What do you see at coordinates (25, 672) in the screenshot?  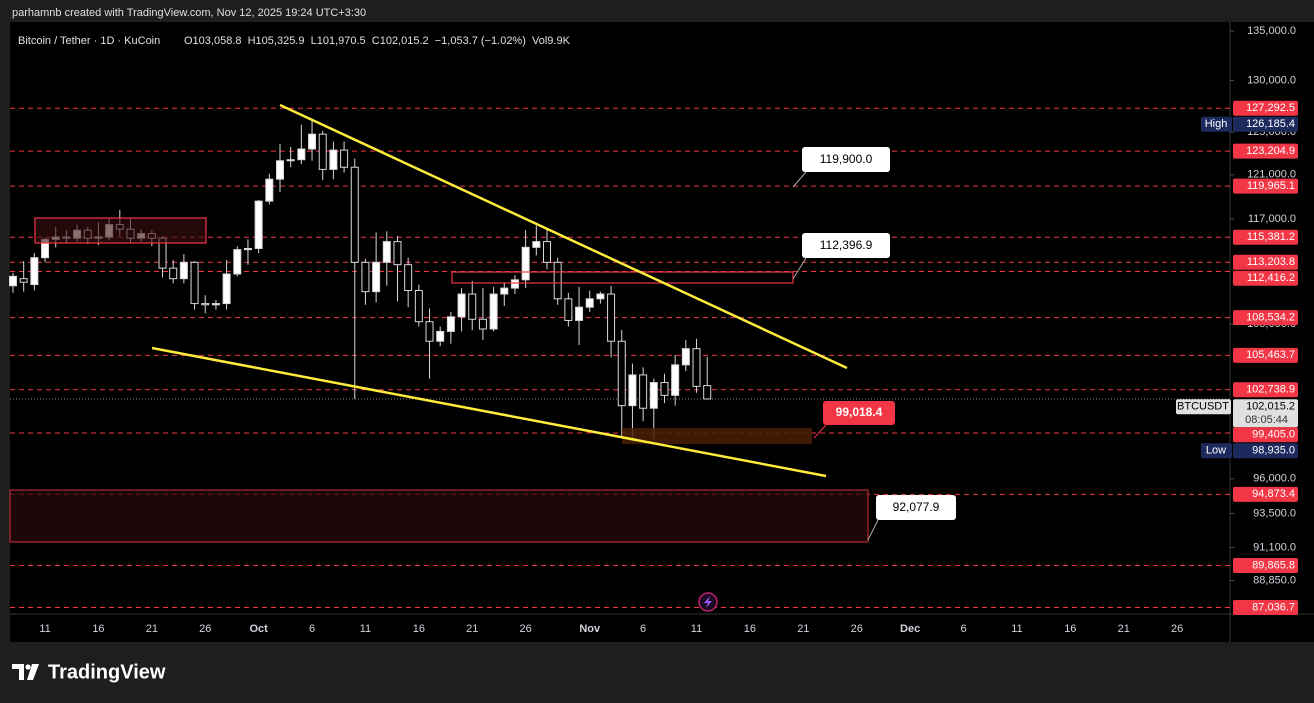 I see `brand-logo` at bounding box center [25, 672].